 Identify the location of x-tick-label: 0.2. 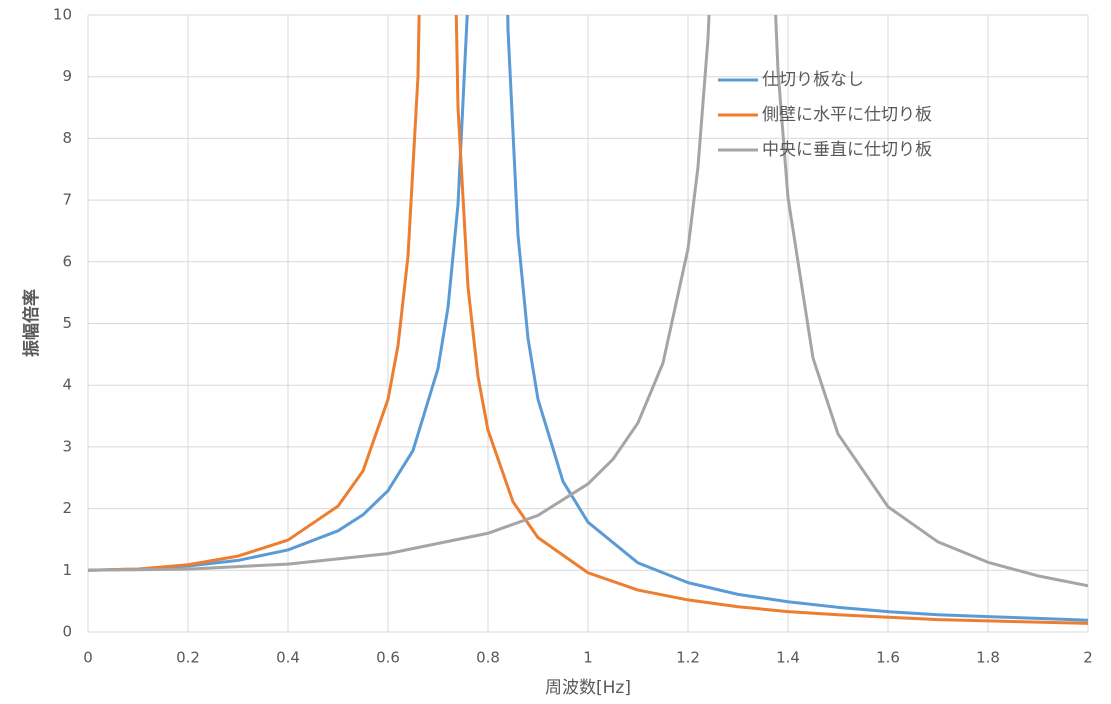
(188, 658).